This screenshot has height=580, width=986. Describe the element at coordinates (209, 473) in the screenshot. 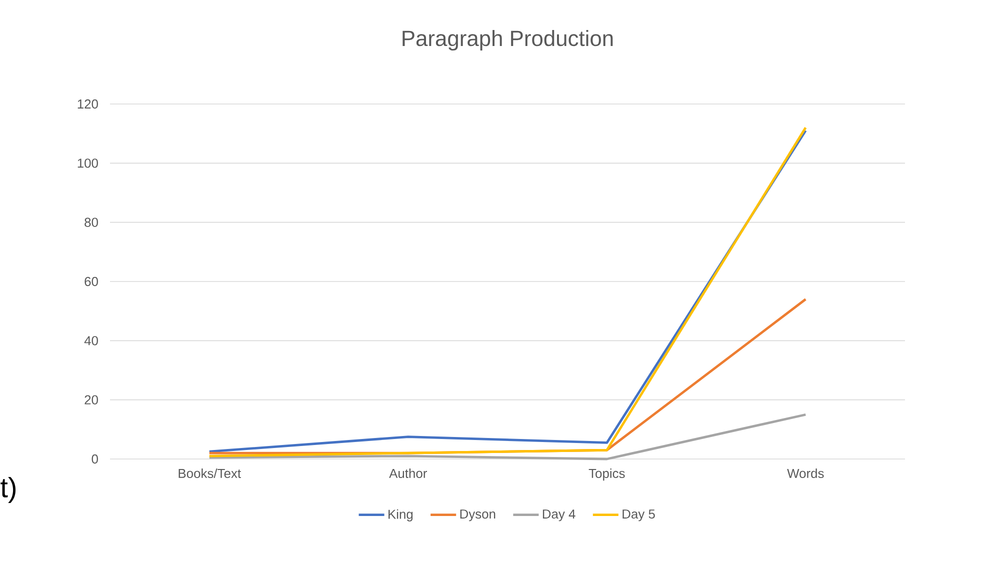

I see `x-tick-label: Books/Text` at that location.